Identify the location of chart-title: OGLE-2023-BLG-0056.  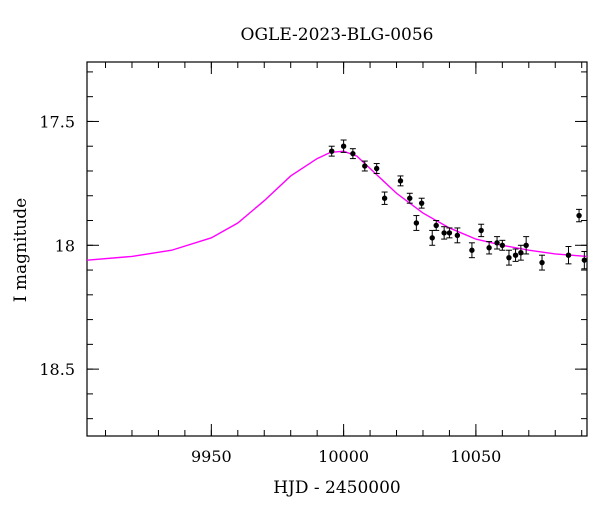
(337, 35).